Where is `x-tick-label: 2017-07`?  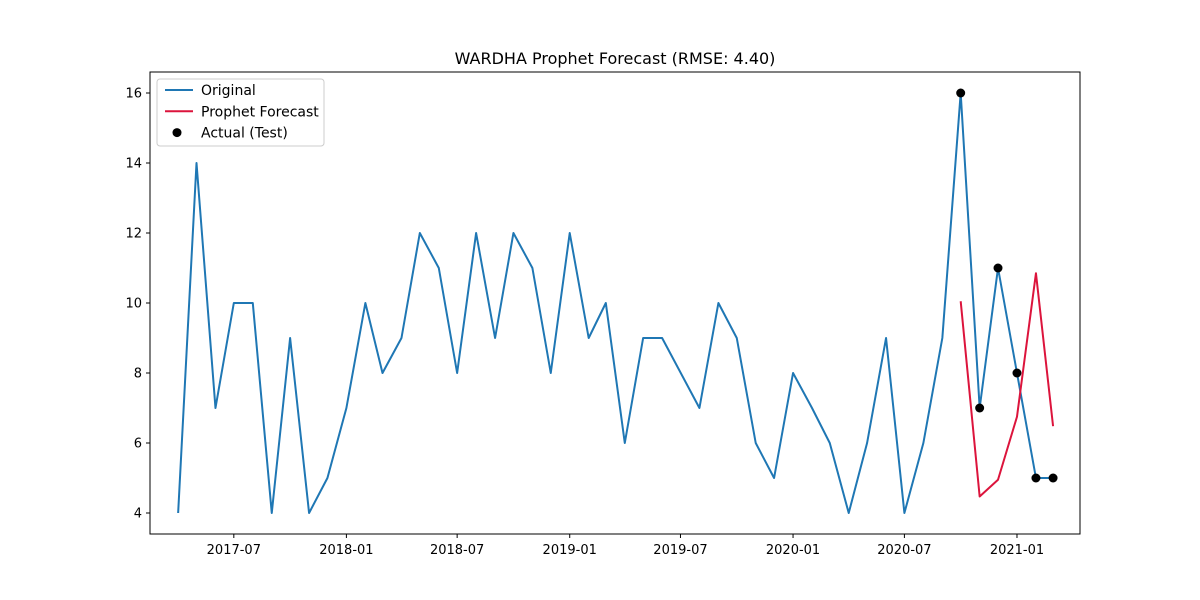 x-tick-label: 2017-07 is located at coordinates (234, 550).